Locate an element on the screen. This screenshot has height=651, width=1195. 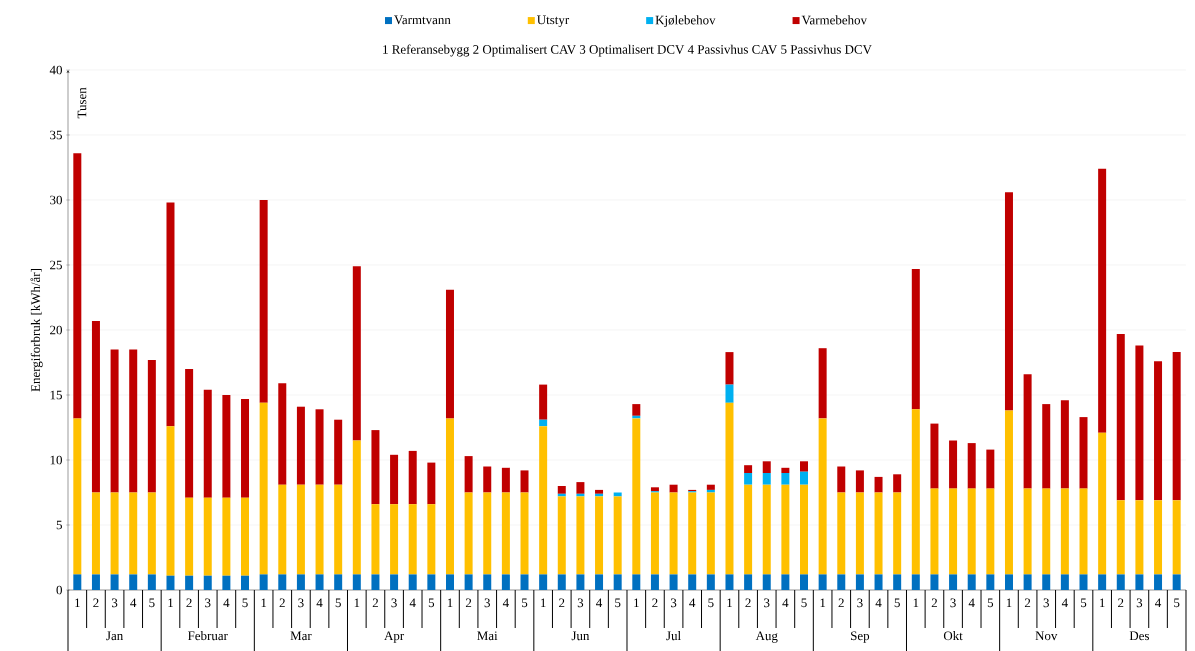
text: Apr is located at coordinates (394, 637).